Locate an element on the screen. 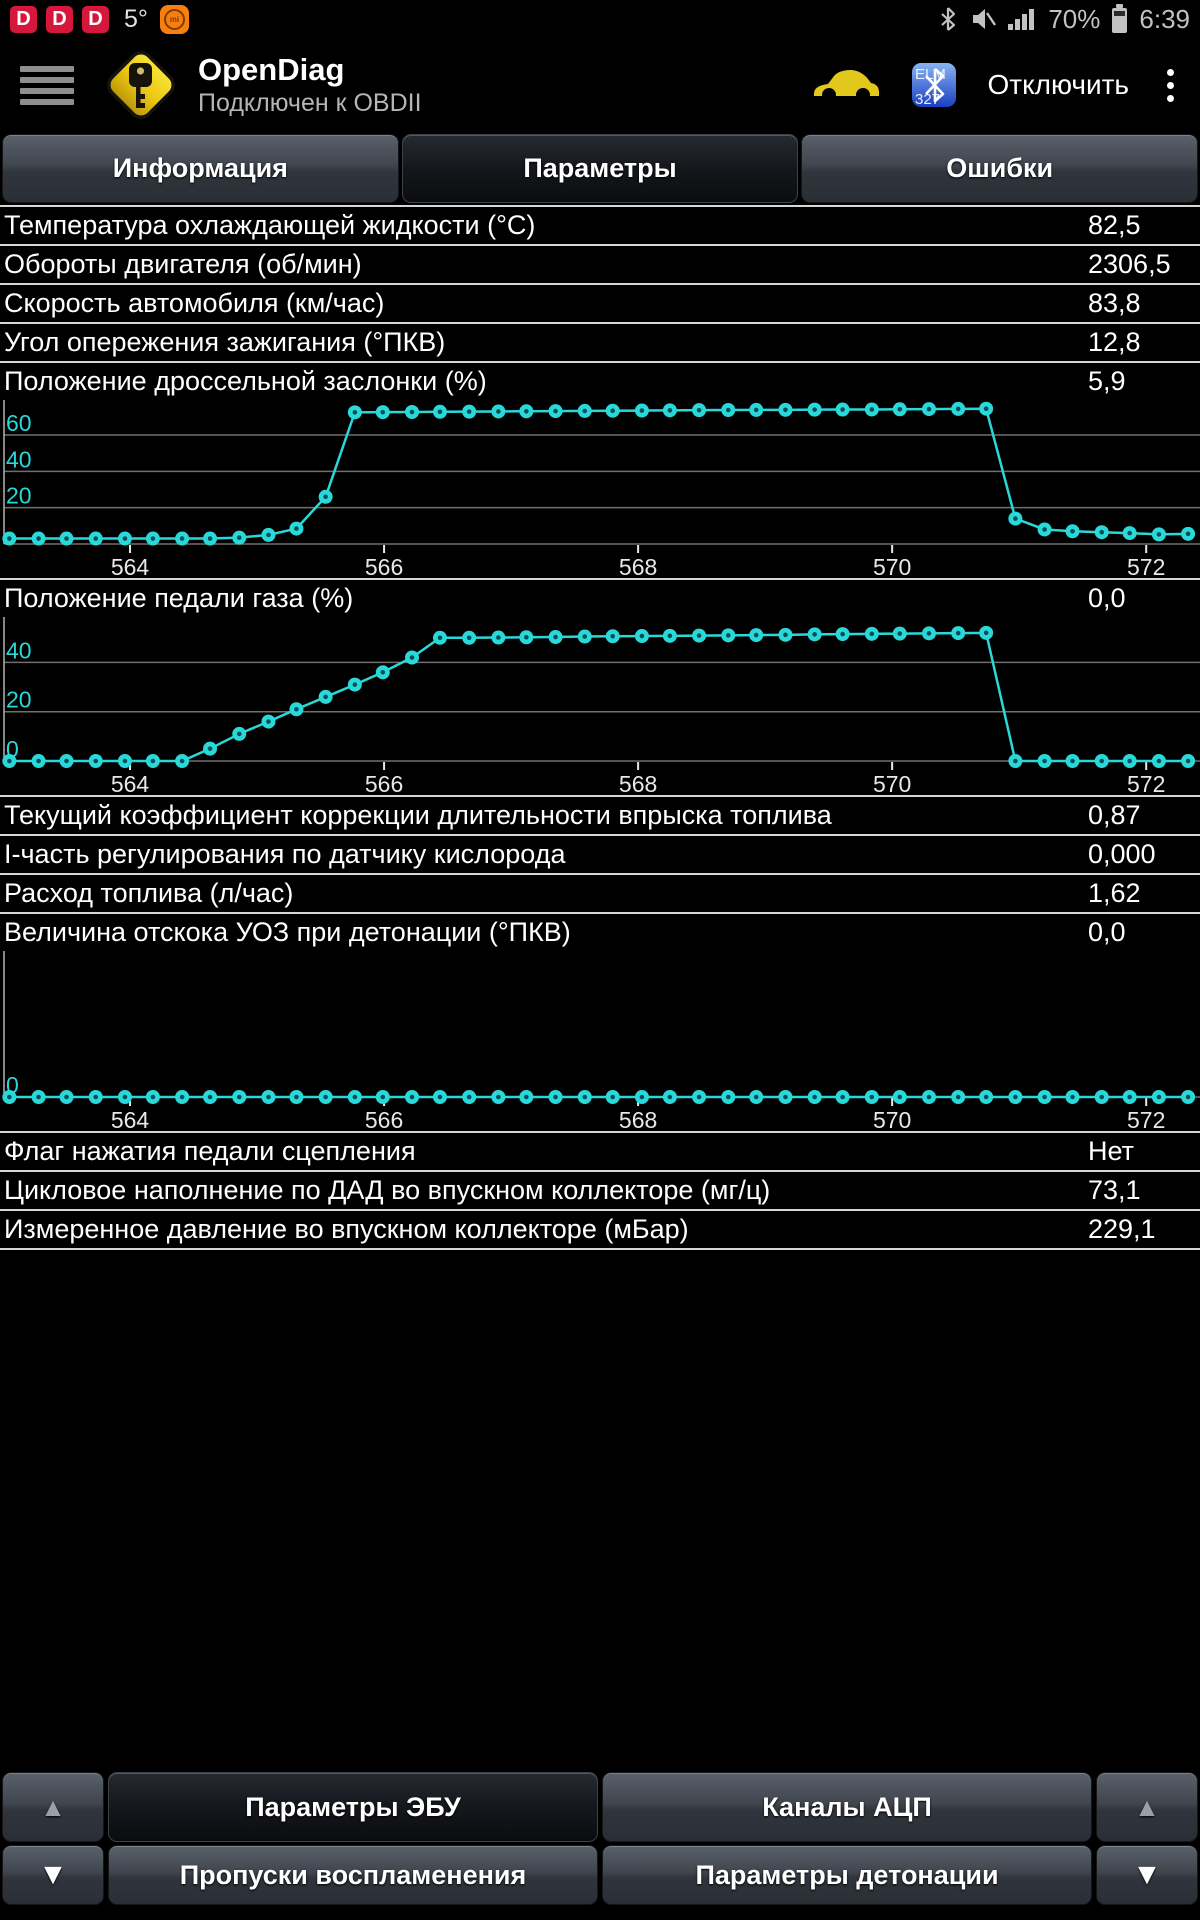 Image resolution: width=1200 pixels, height=1920 pixels. notification-badge: D is located at coordinates (95, 19).